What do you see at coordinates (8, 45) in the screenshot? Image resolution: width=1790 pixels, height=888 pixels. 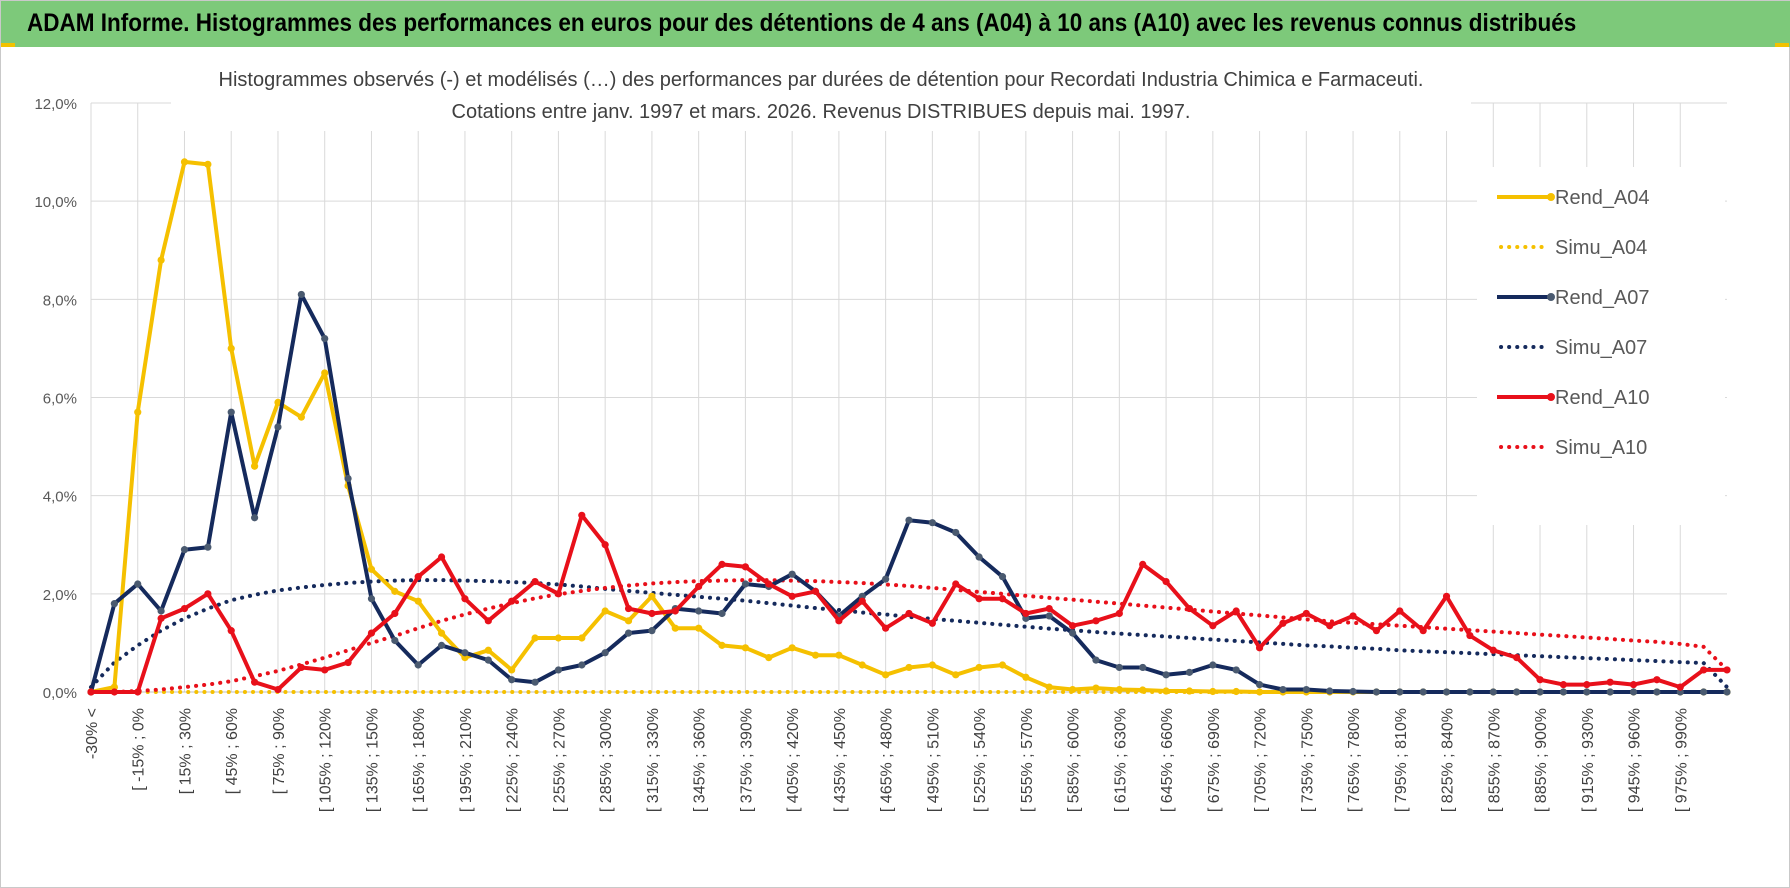 I see `banner-corner-left` at bounding box center [8, 45].